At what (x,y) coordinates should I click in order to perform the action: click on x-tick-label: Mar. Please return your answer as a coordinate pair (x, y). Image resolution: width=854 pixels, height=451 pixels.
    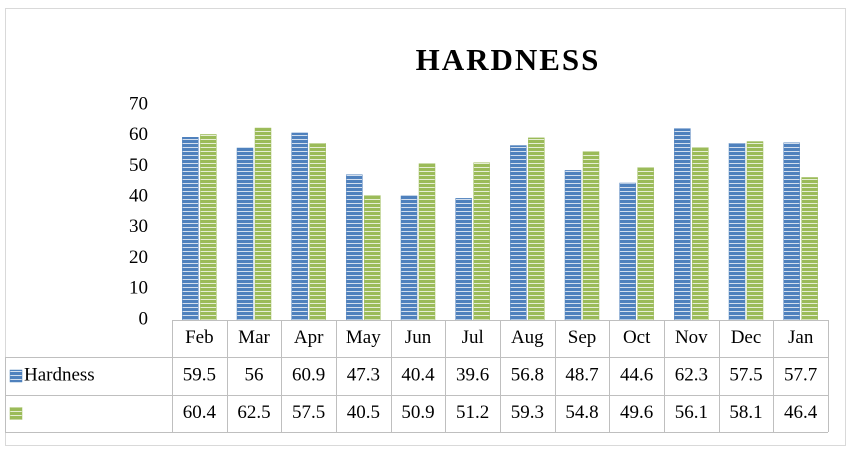
    Looking at the image, I should click on (254, 337).